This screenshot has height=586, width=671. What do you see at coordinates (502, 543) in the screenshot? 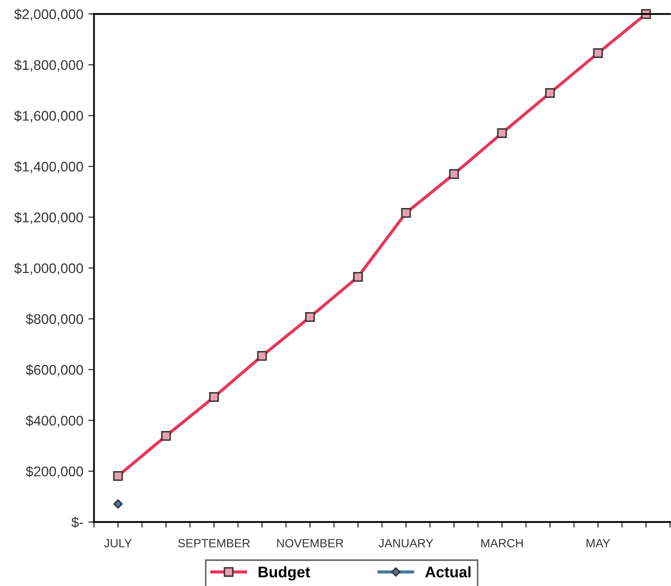
I see `x-tick-label: MARCH` at bounding box center [502, 543].